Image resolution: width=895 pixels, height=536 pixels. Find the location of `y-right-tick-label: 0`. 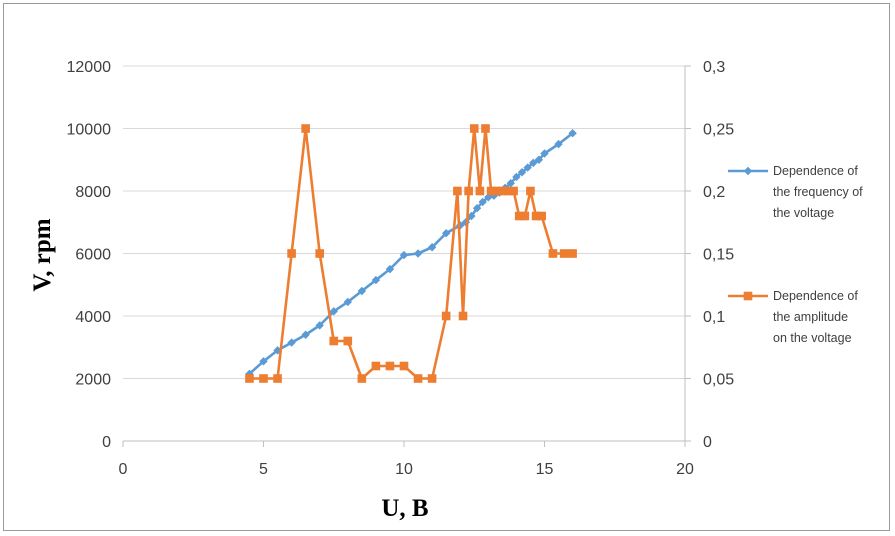

y-right-tick-label: 0 is located at coordinates (707, 442).